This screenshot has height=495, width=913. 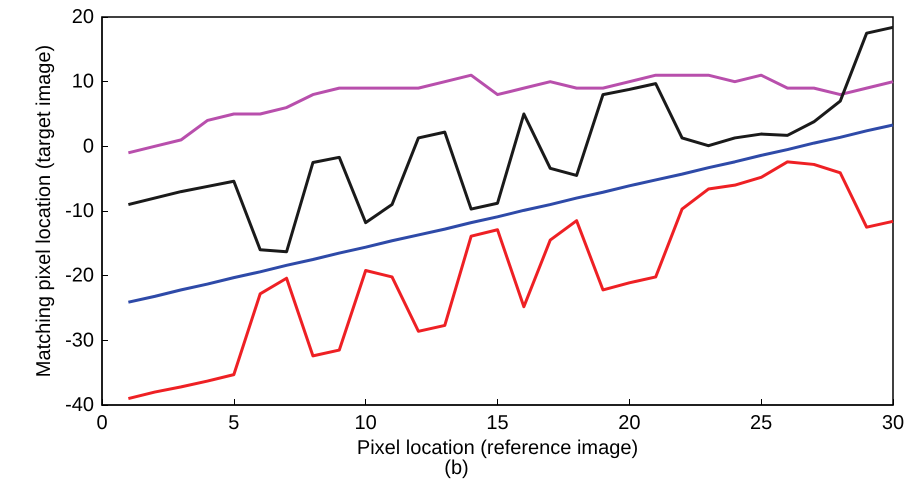 What do you see at coordinates (456, 468) in the screenshot?
I see `text: (b)` at bounding box center [456, 468].